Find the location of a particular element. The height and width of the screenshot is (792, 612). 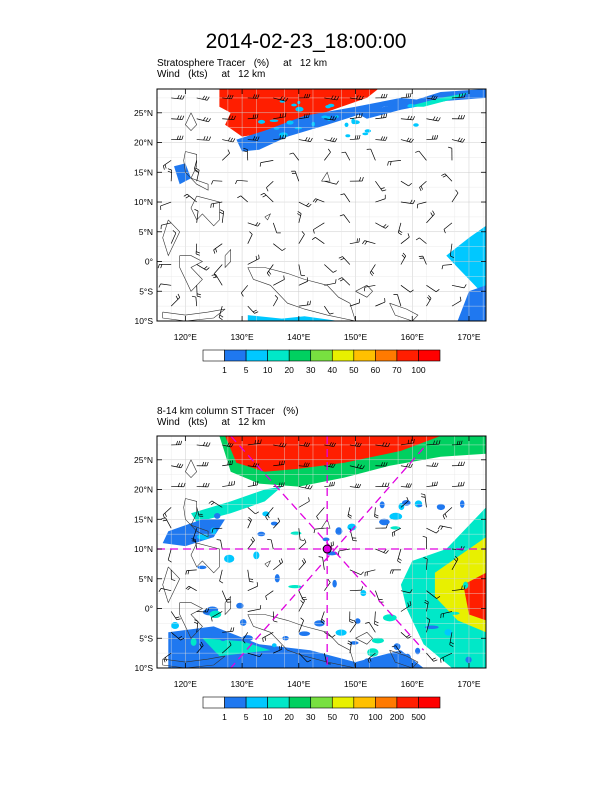

y-tick-label: 10°S is located at coordinates (143, 321).